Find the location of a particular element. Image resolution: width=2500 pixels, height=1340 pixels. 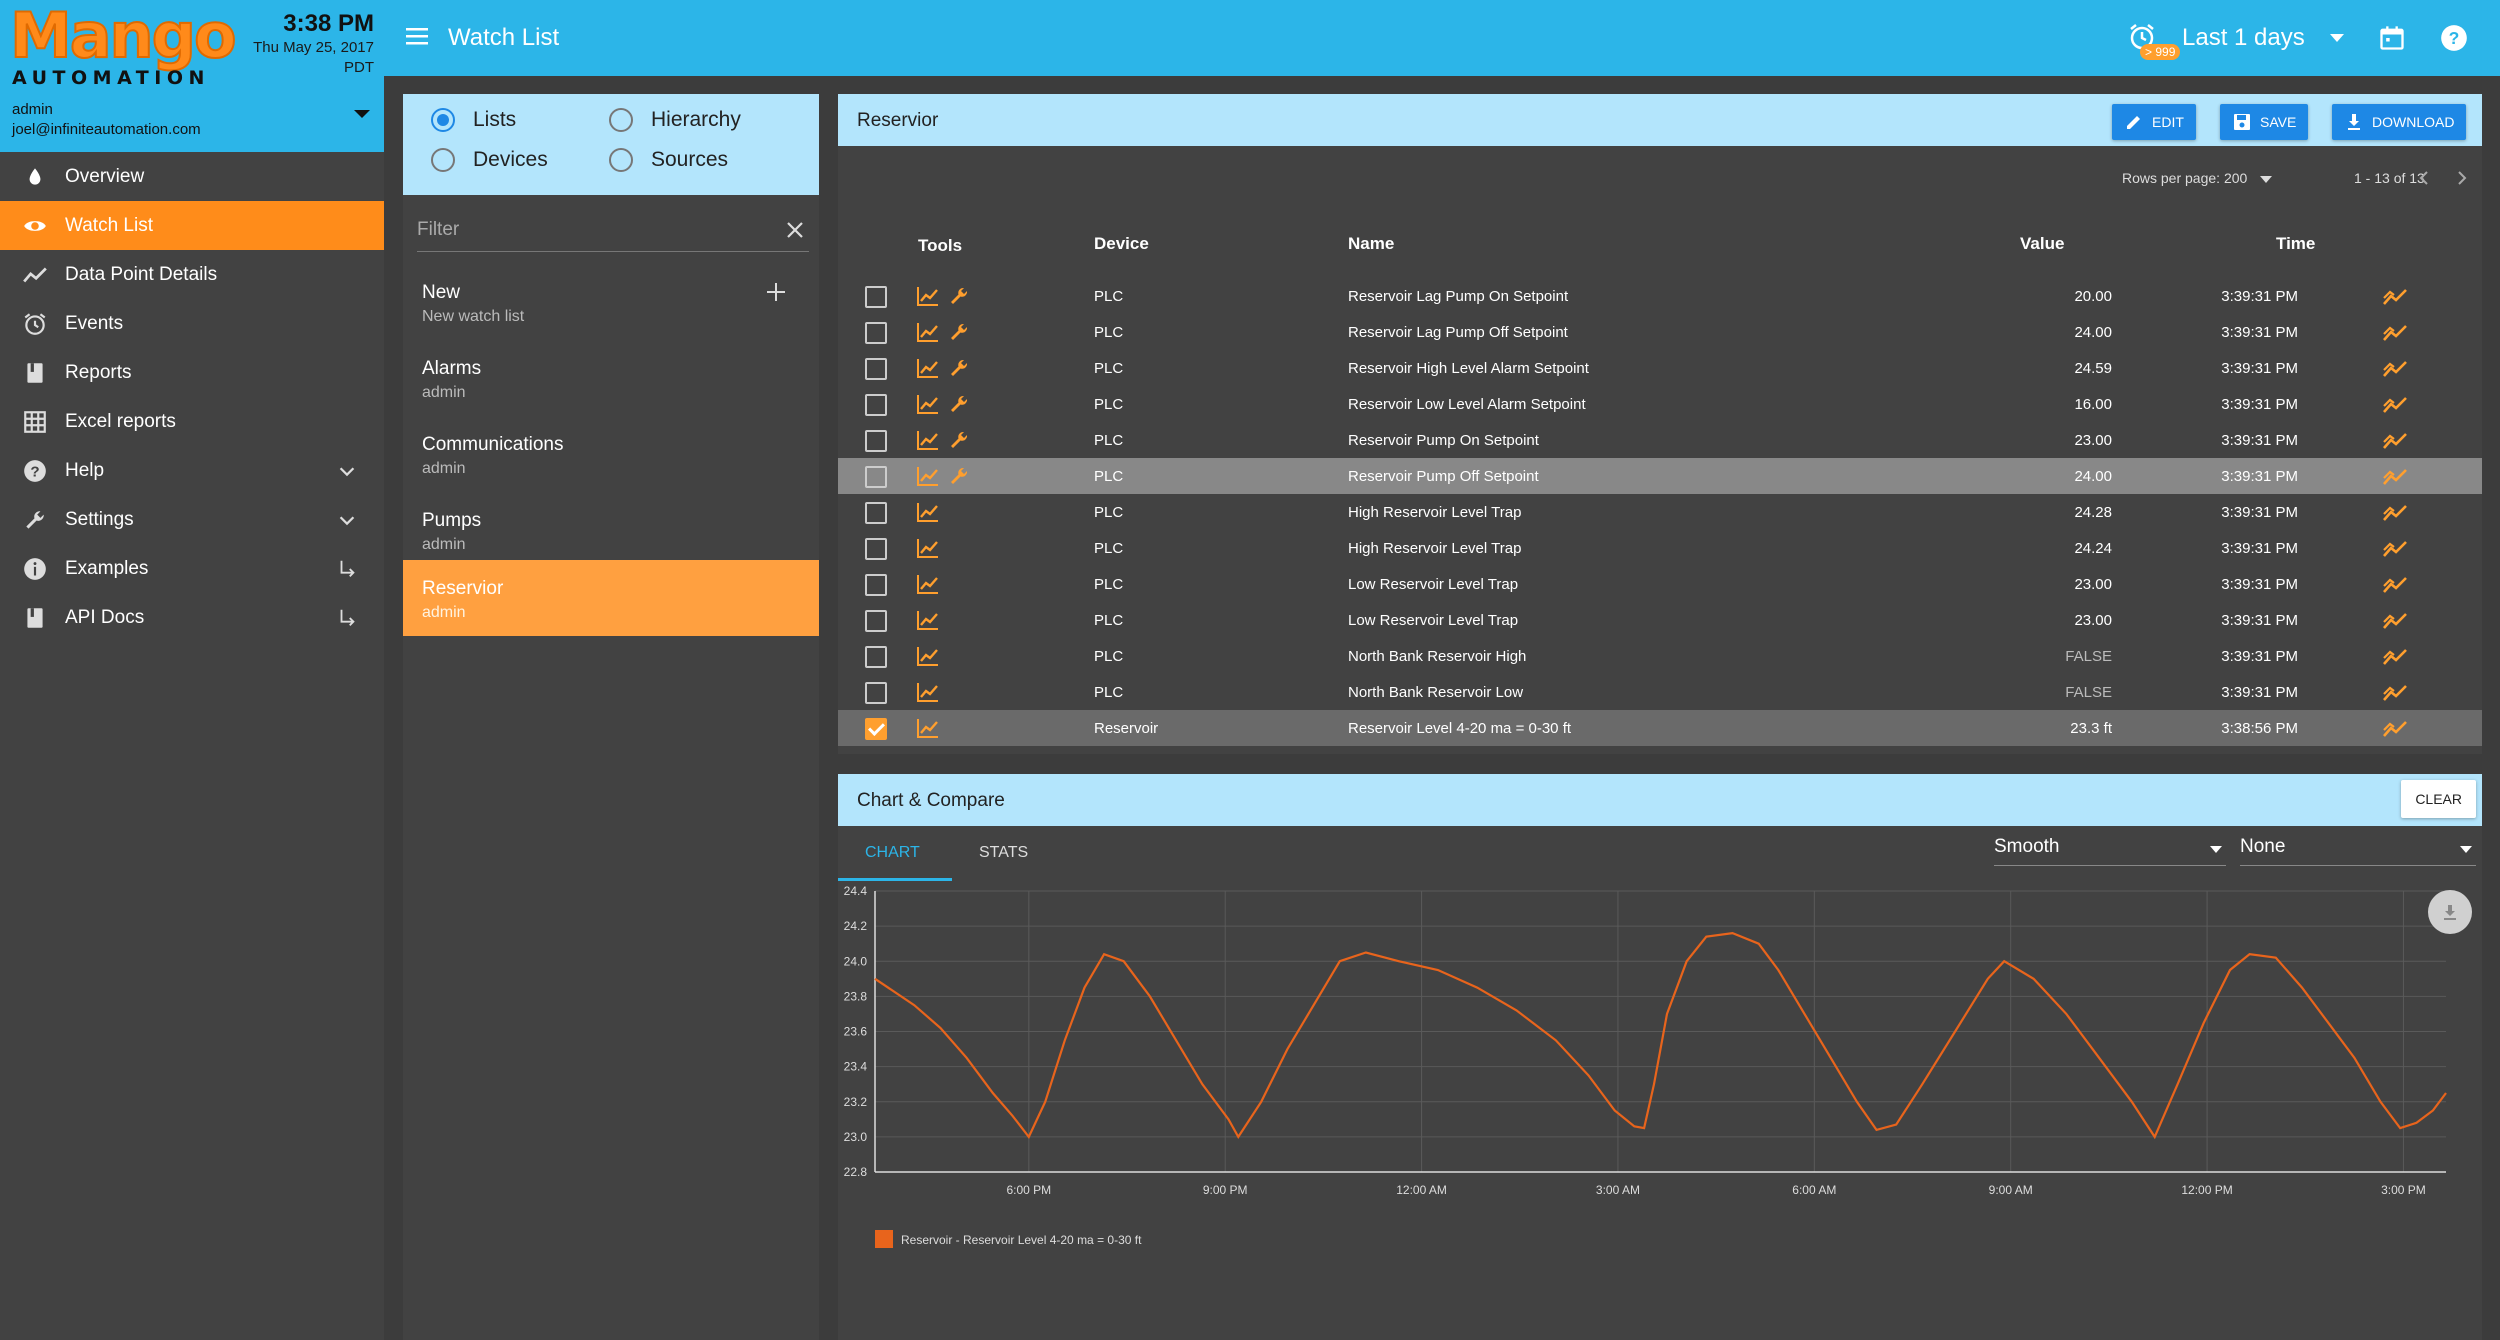

user-menu: admin joel@infiniteautomation.com is located at coordinates (106, 120).